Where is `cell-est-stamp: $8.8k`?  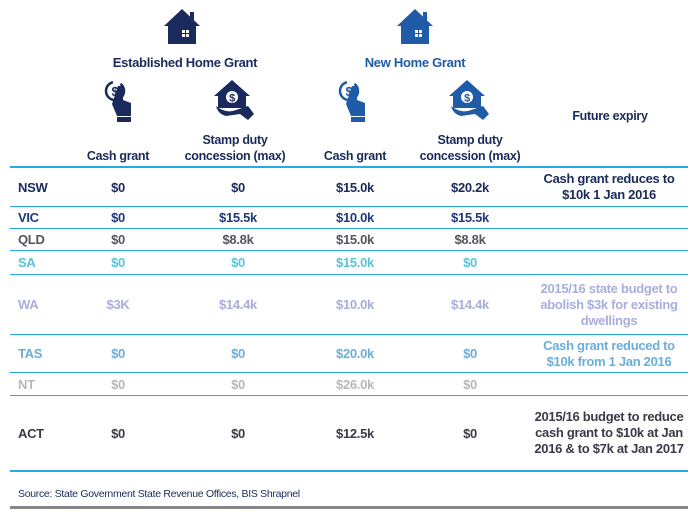
cell-est-stamp: $8.8k is located at coordinates (238, 239).